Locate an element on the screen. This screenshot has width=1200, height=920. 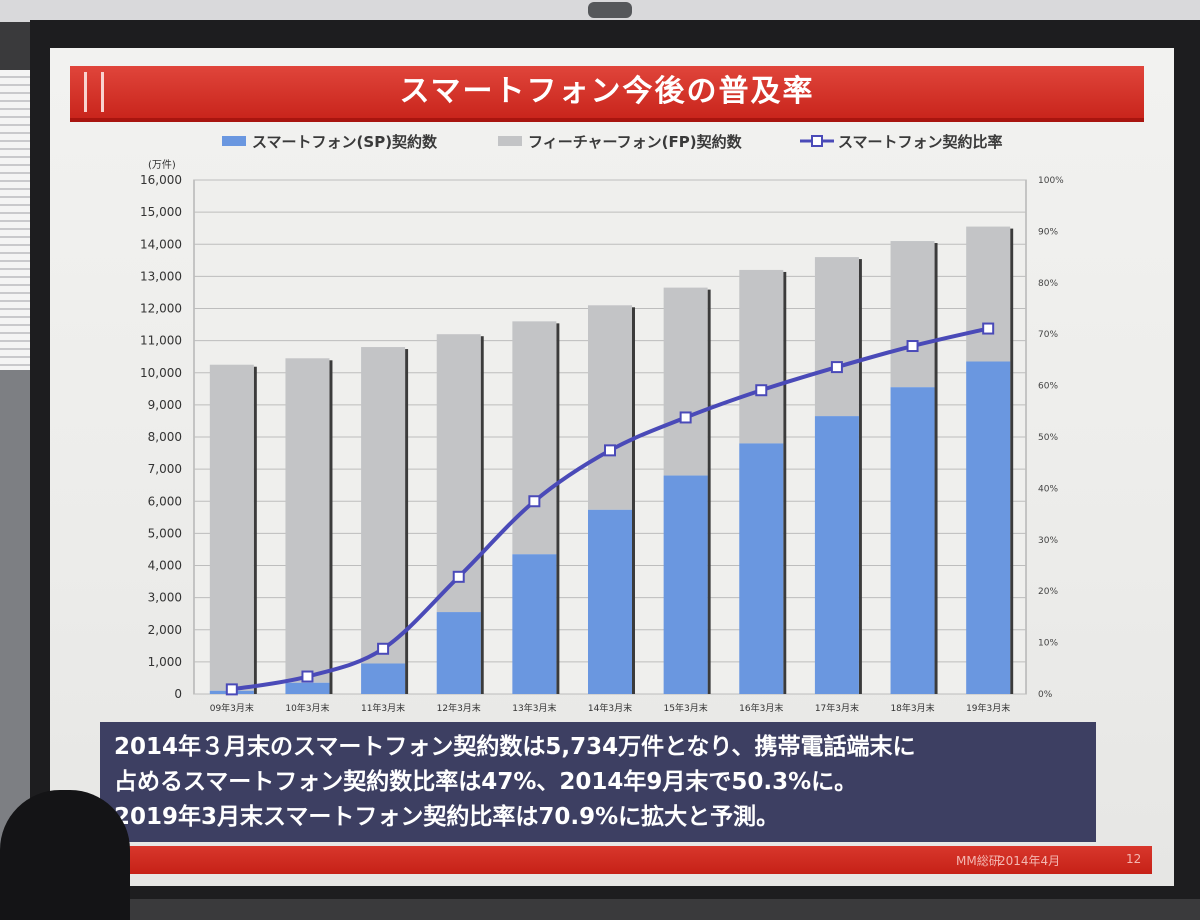
y-tick-label-left: 6,000 is located at coordinates (165, 501).